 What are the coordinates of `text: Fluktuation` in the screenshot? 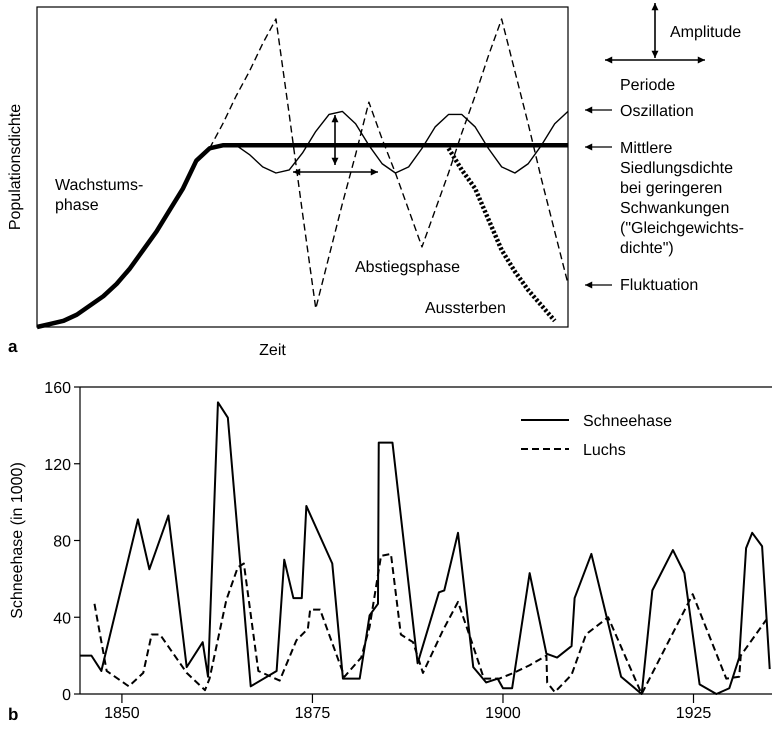 It's located at (659, 285).